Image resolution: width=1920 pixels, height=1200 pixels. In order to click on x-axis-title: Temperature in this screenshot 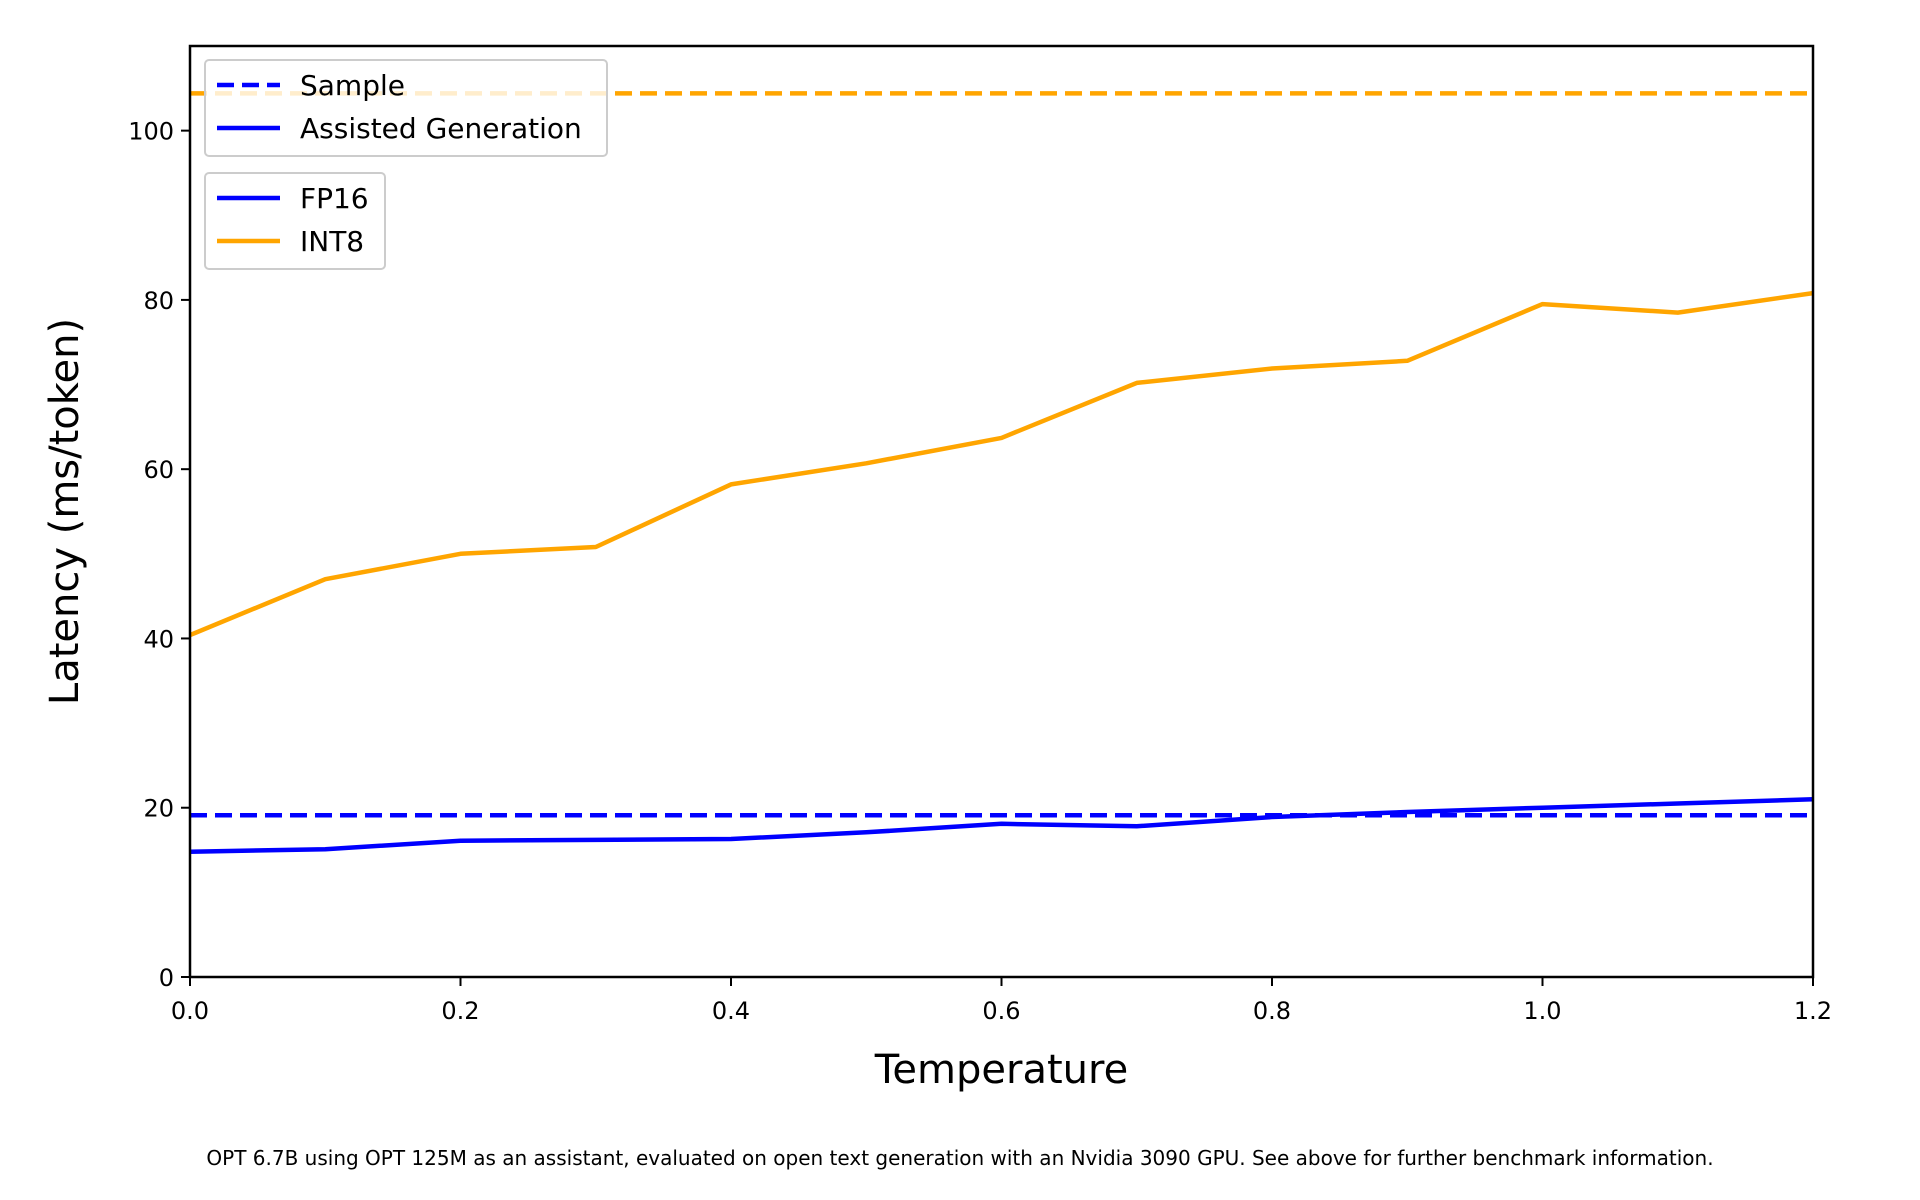, I will do `click(1001, 1070)`.